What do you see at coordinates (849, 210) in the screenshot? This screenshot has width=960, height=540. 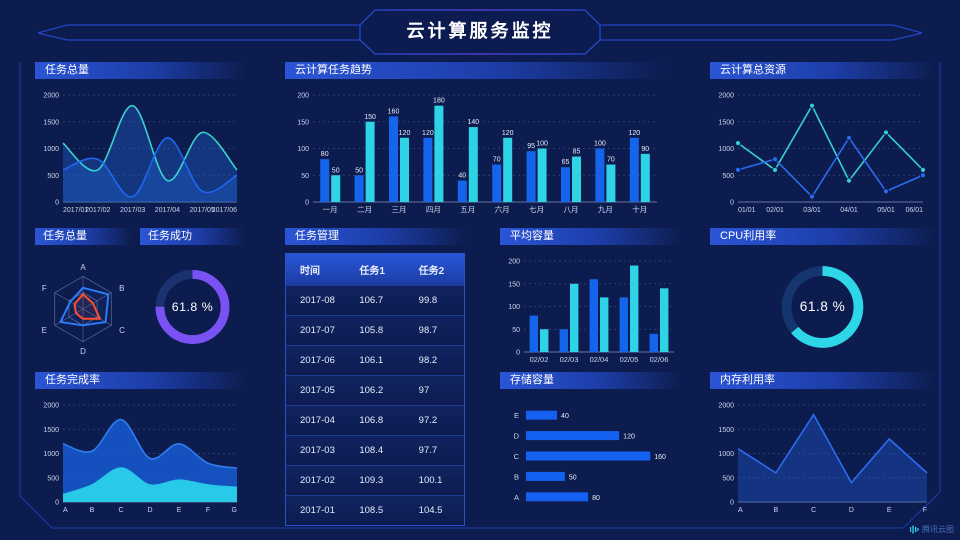 I see `svg-text: 04/01` at bounding box center [849, 210].